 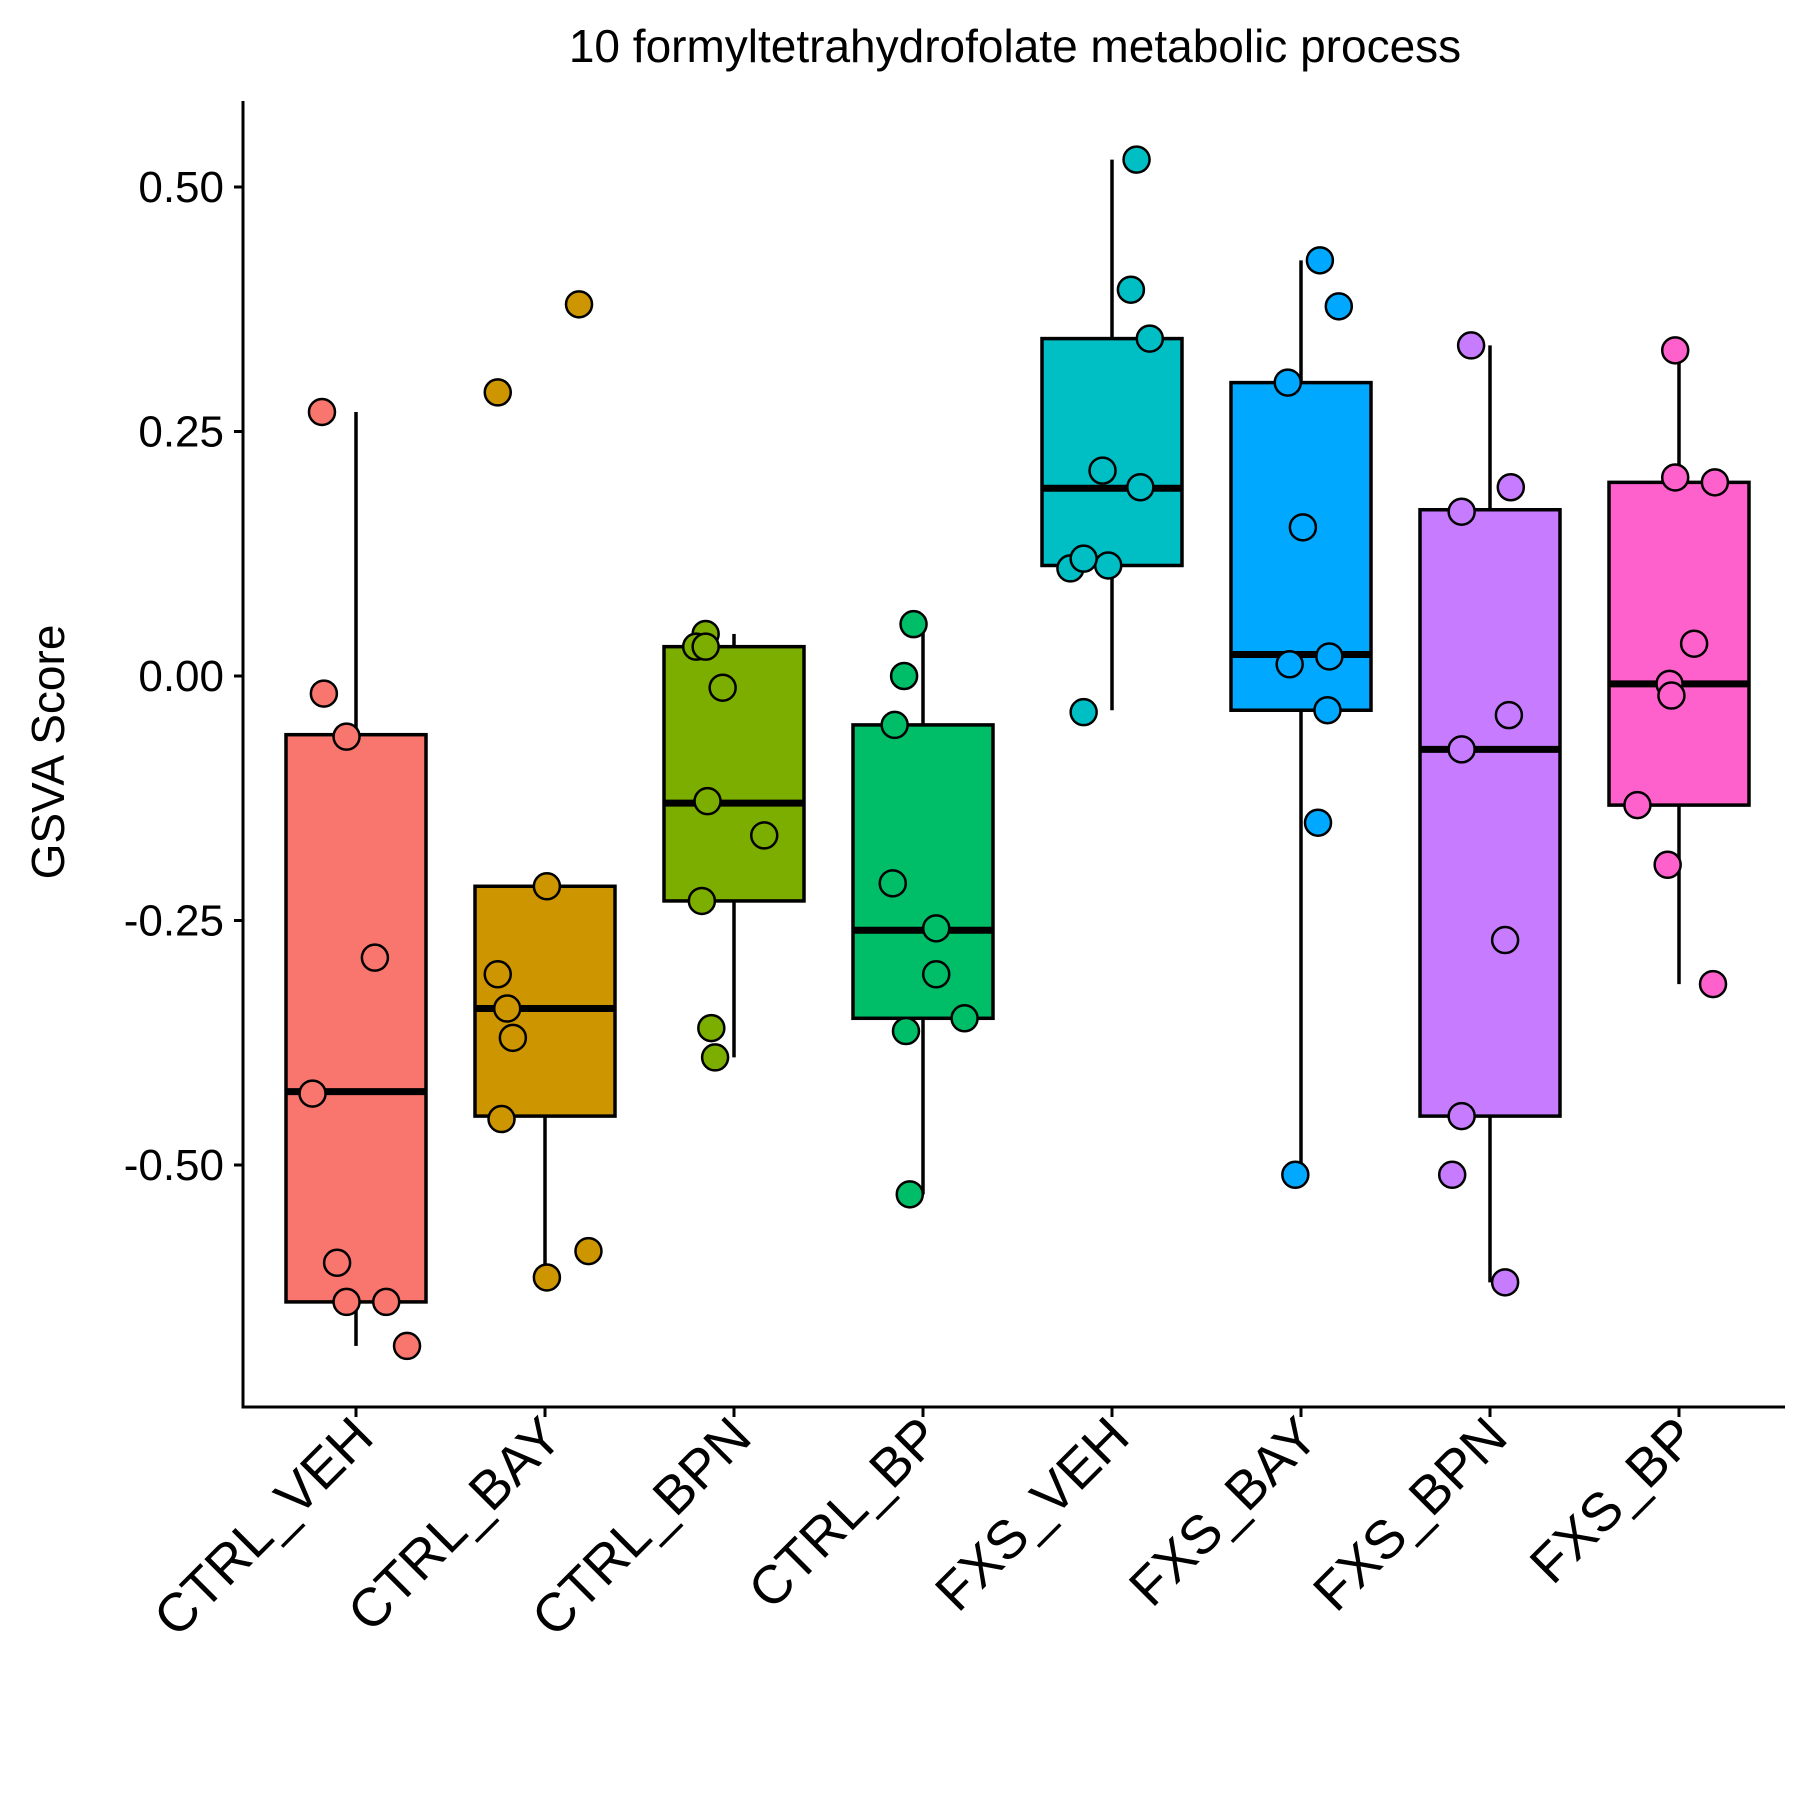 I want to click on x-tick-label: CTRL_BP, so click(x=844, y=1513).